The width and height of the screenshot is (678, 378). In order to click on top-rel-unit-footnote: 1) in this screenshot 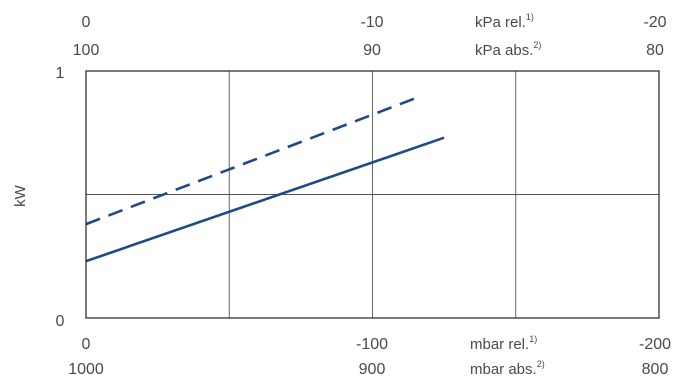, I will do `click(530, 17)`.